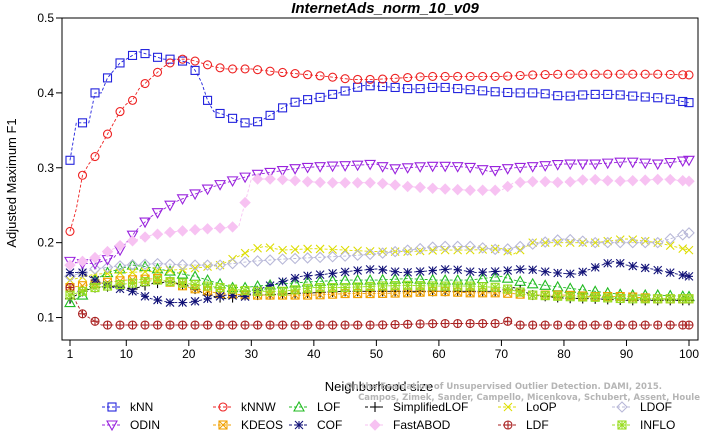 The image size is (702, 434). Describe the element at coordinates (299, 425) in the screenshot. I see `legend-marker-cof` at that location.